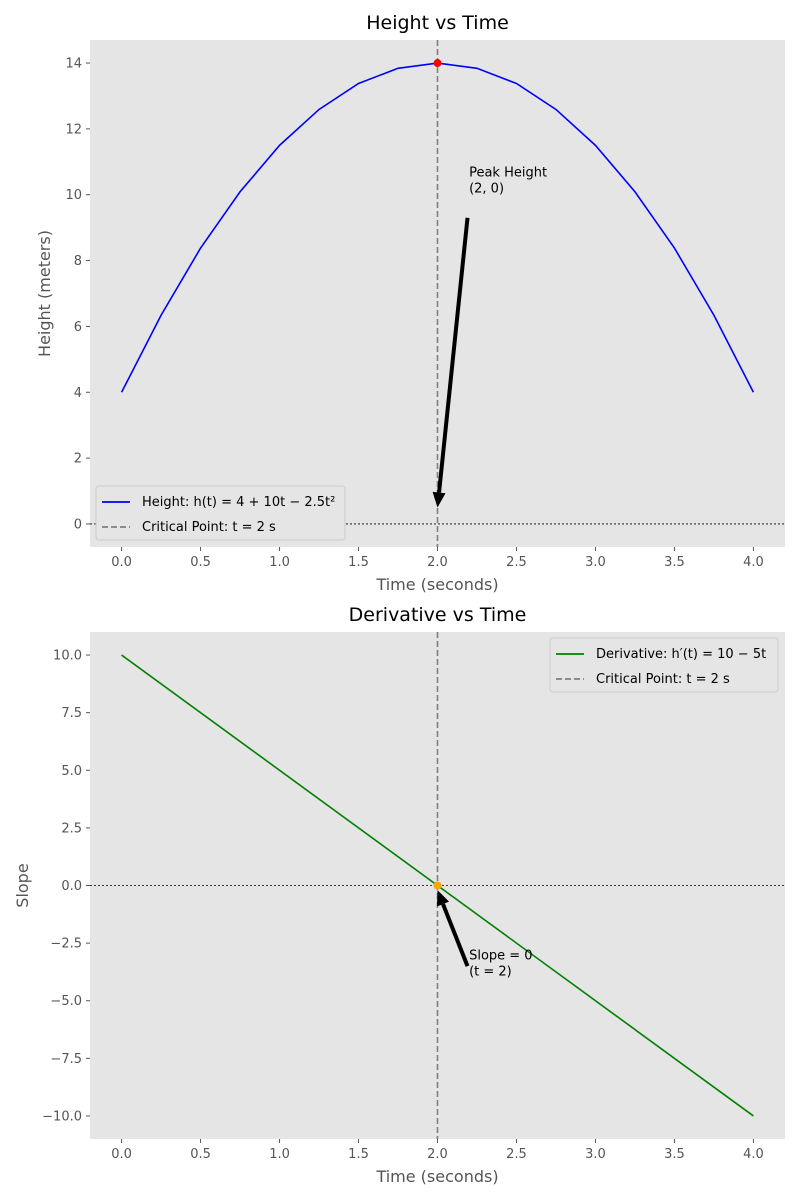 The width and height of the screenshot is (800, 1200). I want to click on legend-label-series: Derivative: h′(t) = 10 − 5t, so click(681, 654).